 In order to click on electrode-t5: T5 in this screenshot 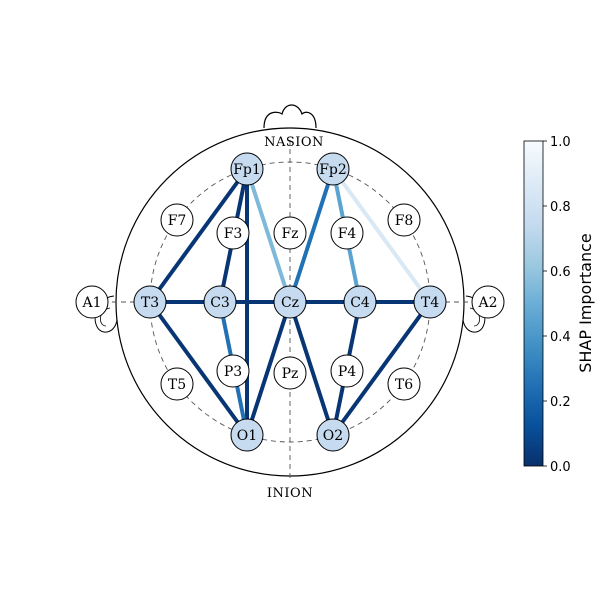, I will do `click(177, 384)`.